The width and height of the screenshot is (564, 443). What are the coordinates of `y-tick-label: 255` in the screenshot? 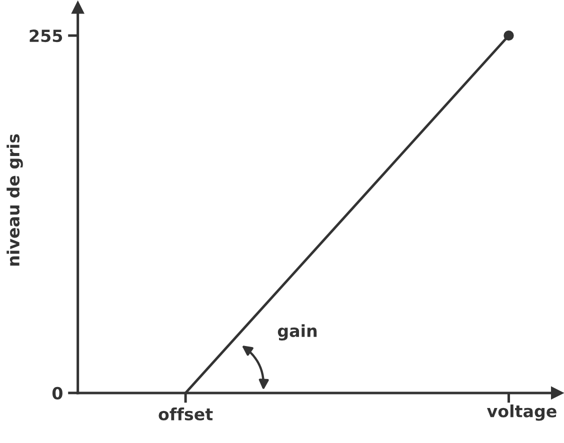 It's located at (46, 36).